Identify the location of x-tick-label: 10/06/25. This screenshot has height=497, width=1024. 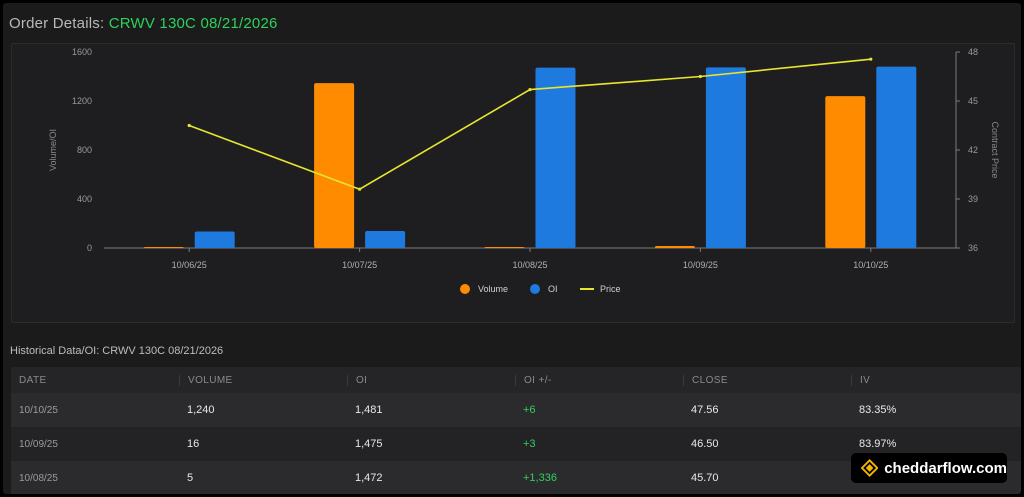
(189, 265).